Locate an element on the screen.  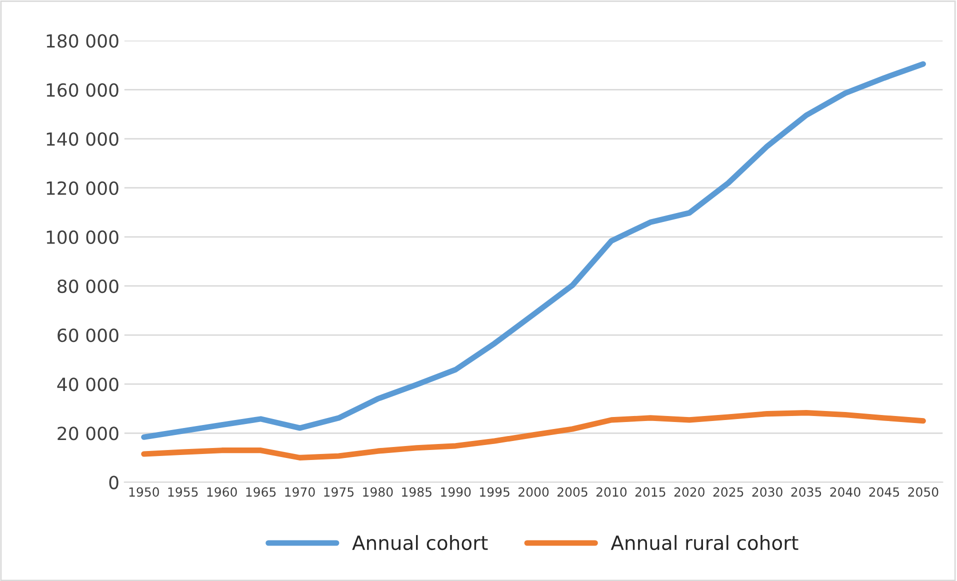
x-tick-label: 2005 is located at coordinates (573, 492).